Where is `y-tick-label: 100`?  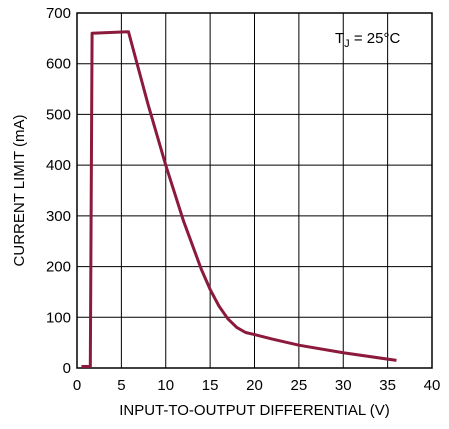 y-tick-label: 100 is located at coordinates (58, 317).